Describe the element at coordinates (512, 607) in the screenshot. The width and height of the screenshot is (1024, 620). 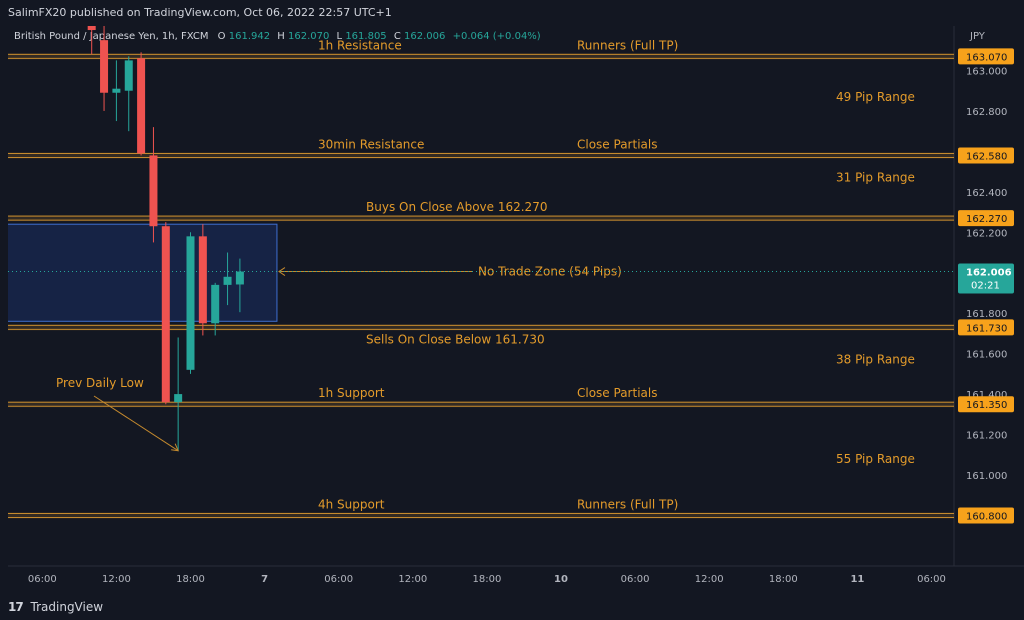
I see `tradingview-footer: 17 TradingView` at that location.